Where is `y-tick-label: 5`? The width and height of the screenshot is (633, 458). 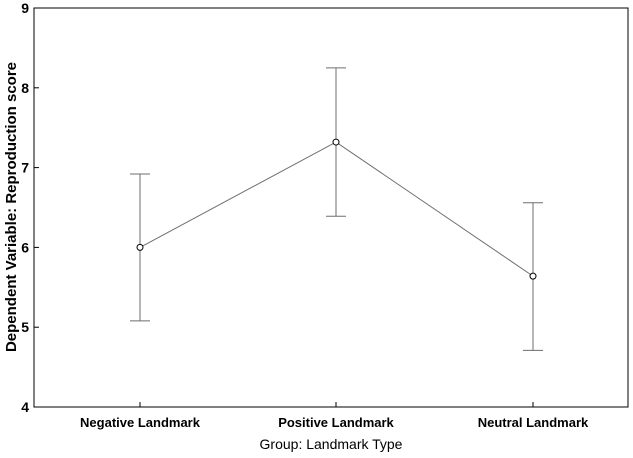
y-tick-label: 5 is located at coordinates (25, 327).